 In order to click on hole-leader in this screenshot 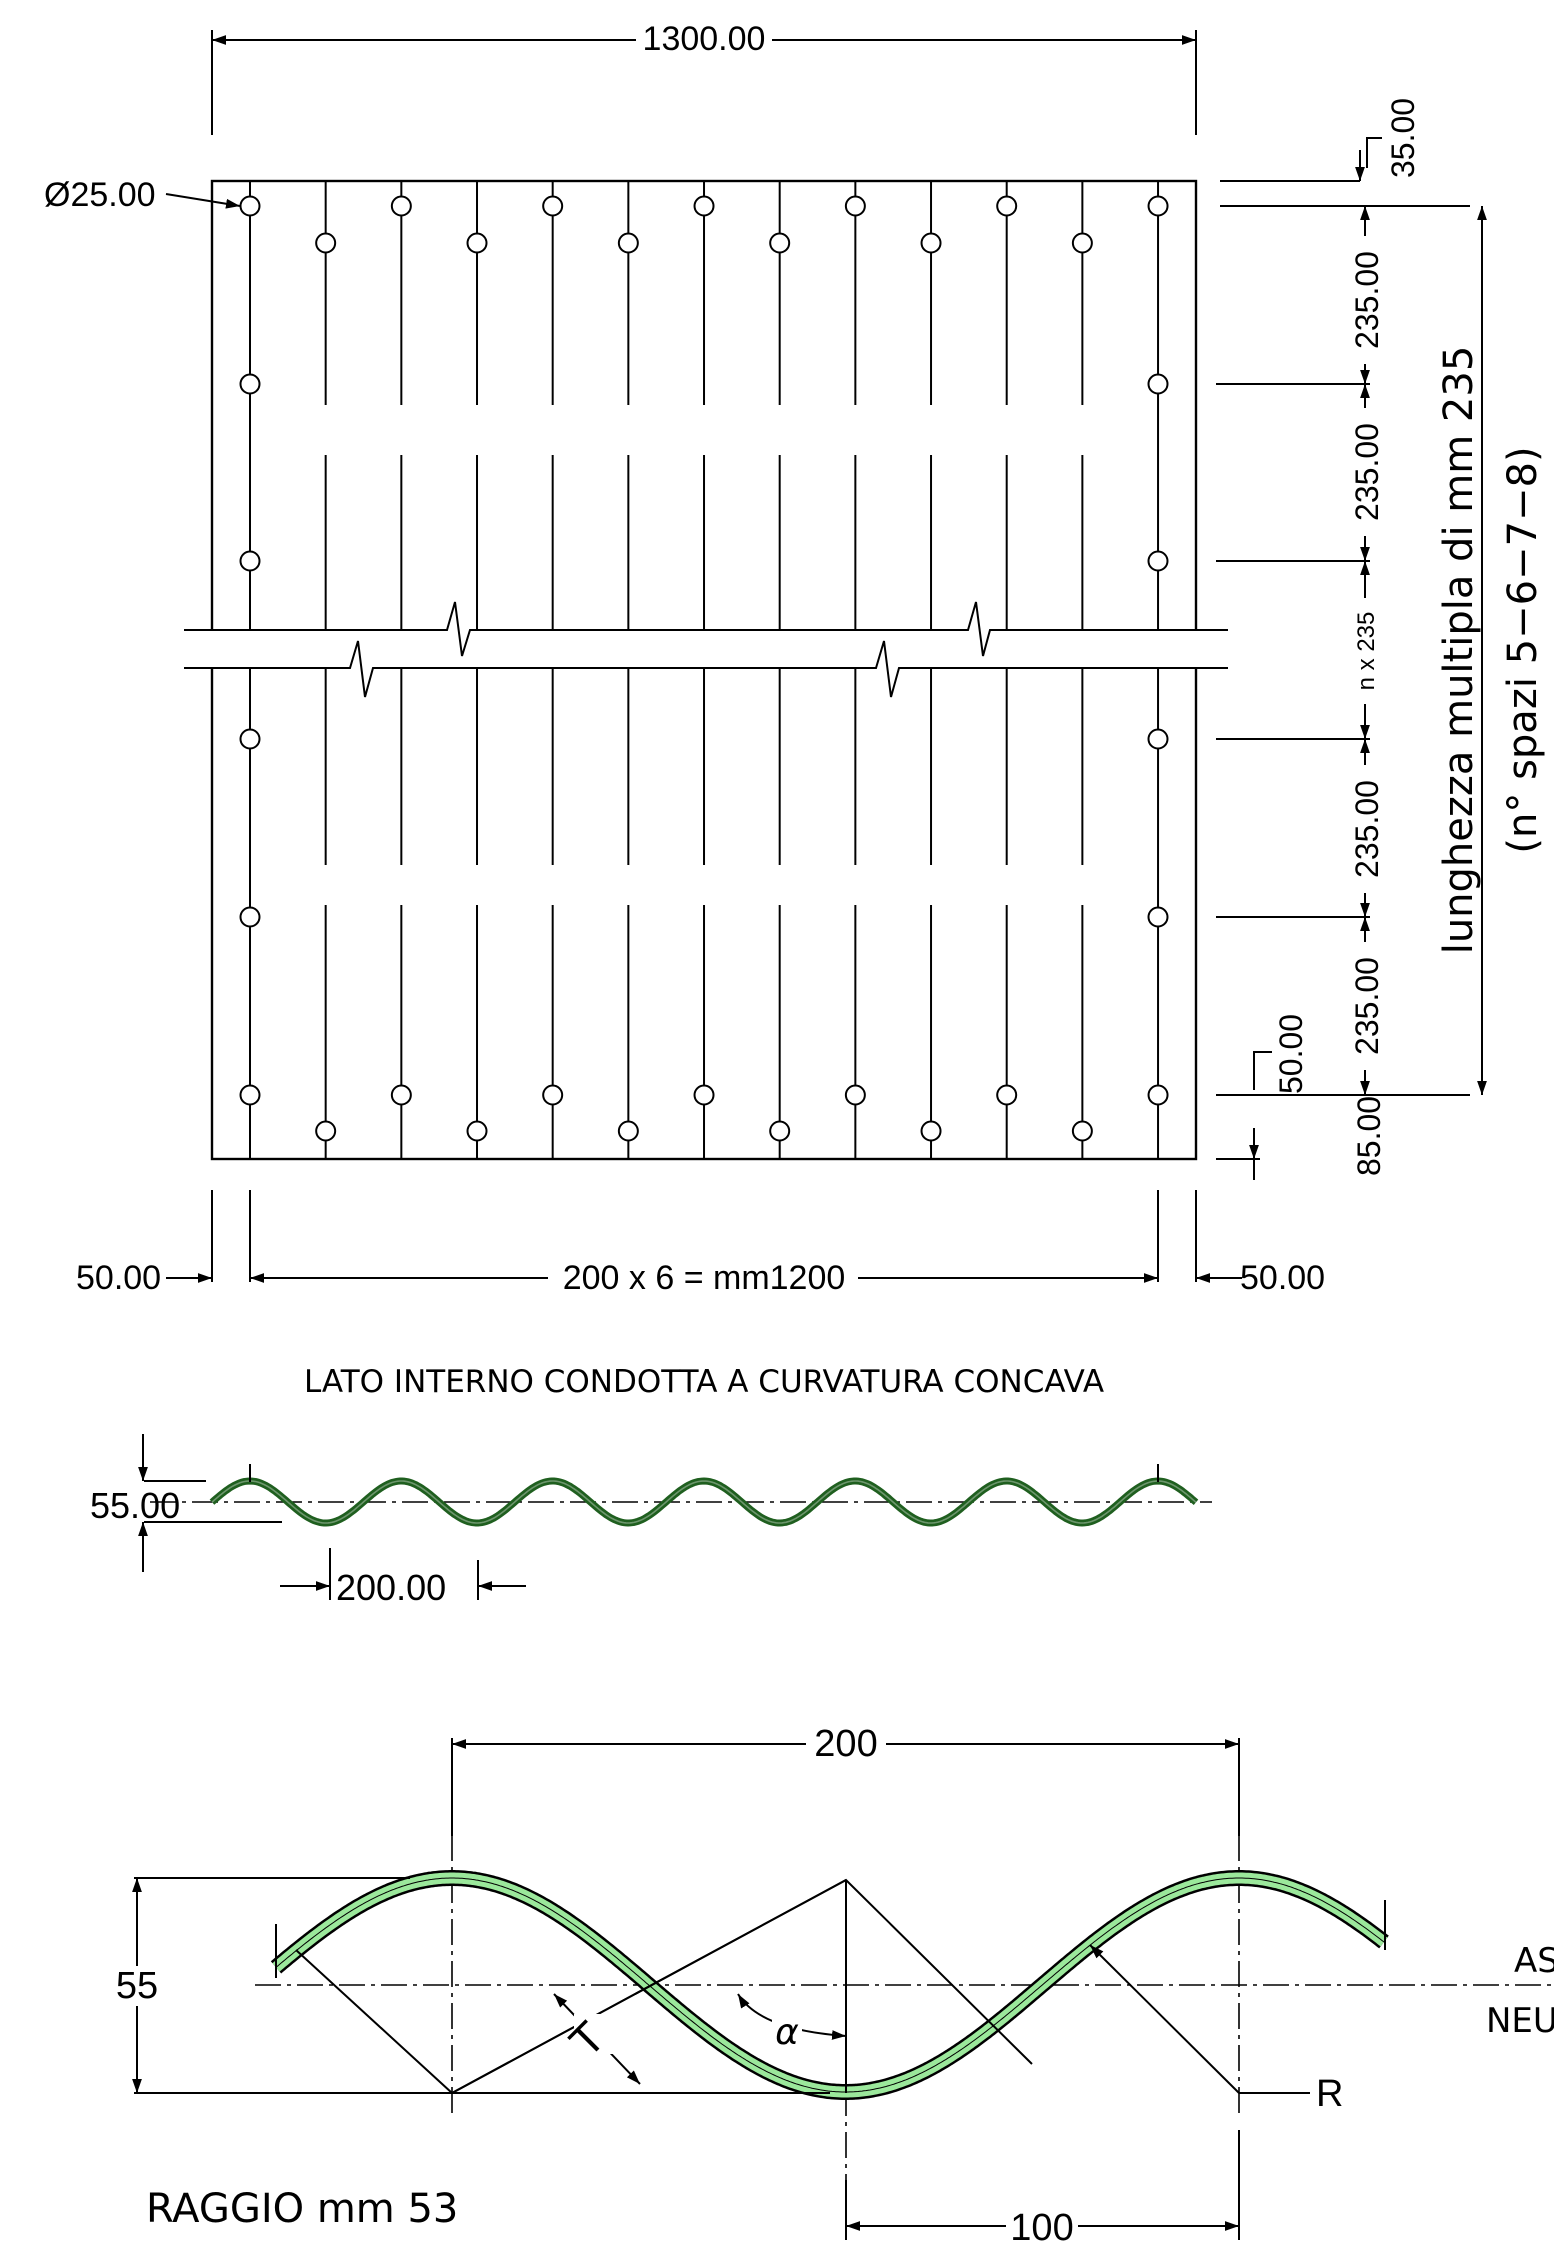, I will do `click(203, 201)`.